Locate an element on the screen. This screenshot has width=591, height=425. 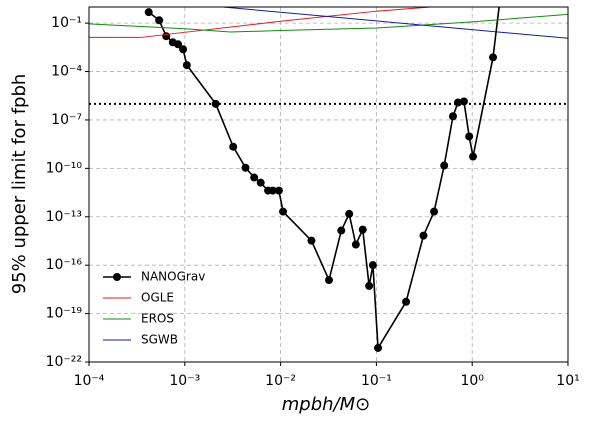
y-tick-label: 10⁻⁷ is located at coordinates (66, 120).